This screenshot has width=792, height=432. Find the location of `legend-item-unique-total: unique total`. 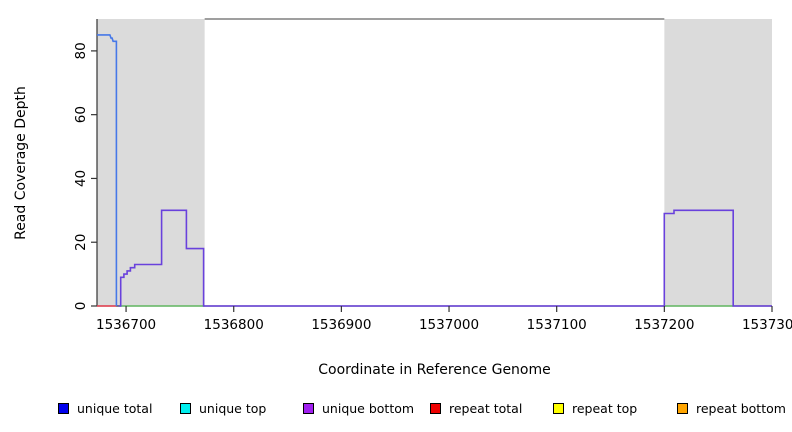

legend-item-unique-total: unique total is located at coordinates (105, 408).